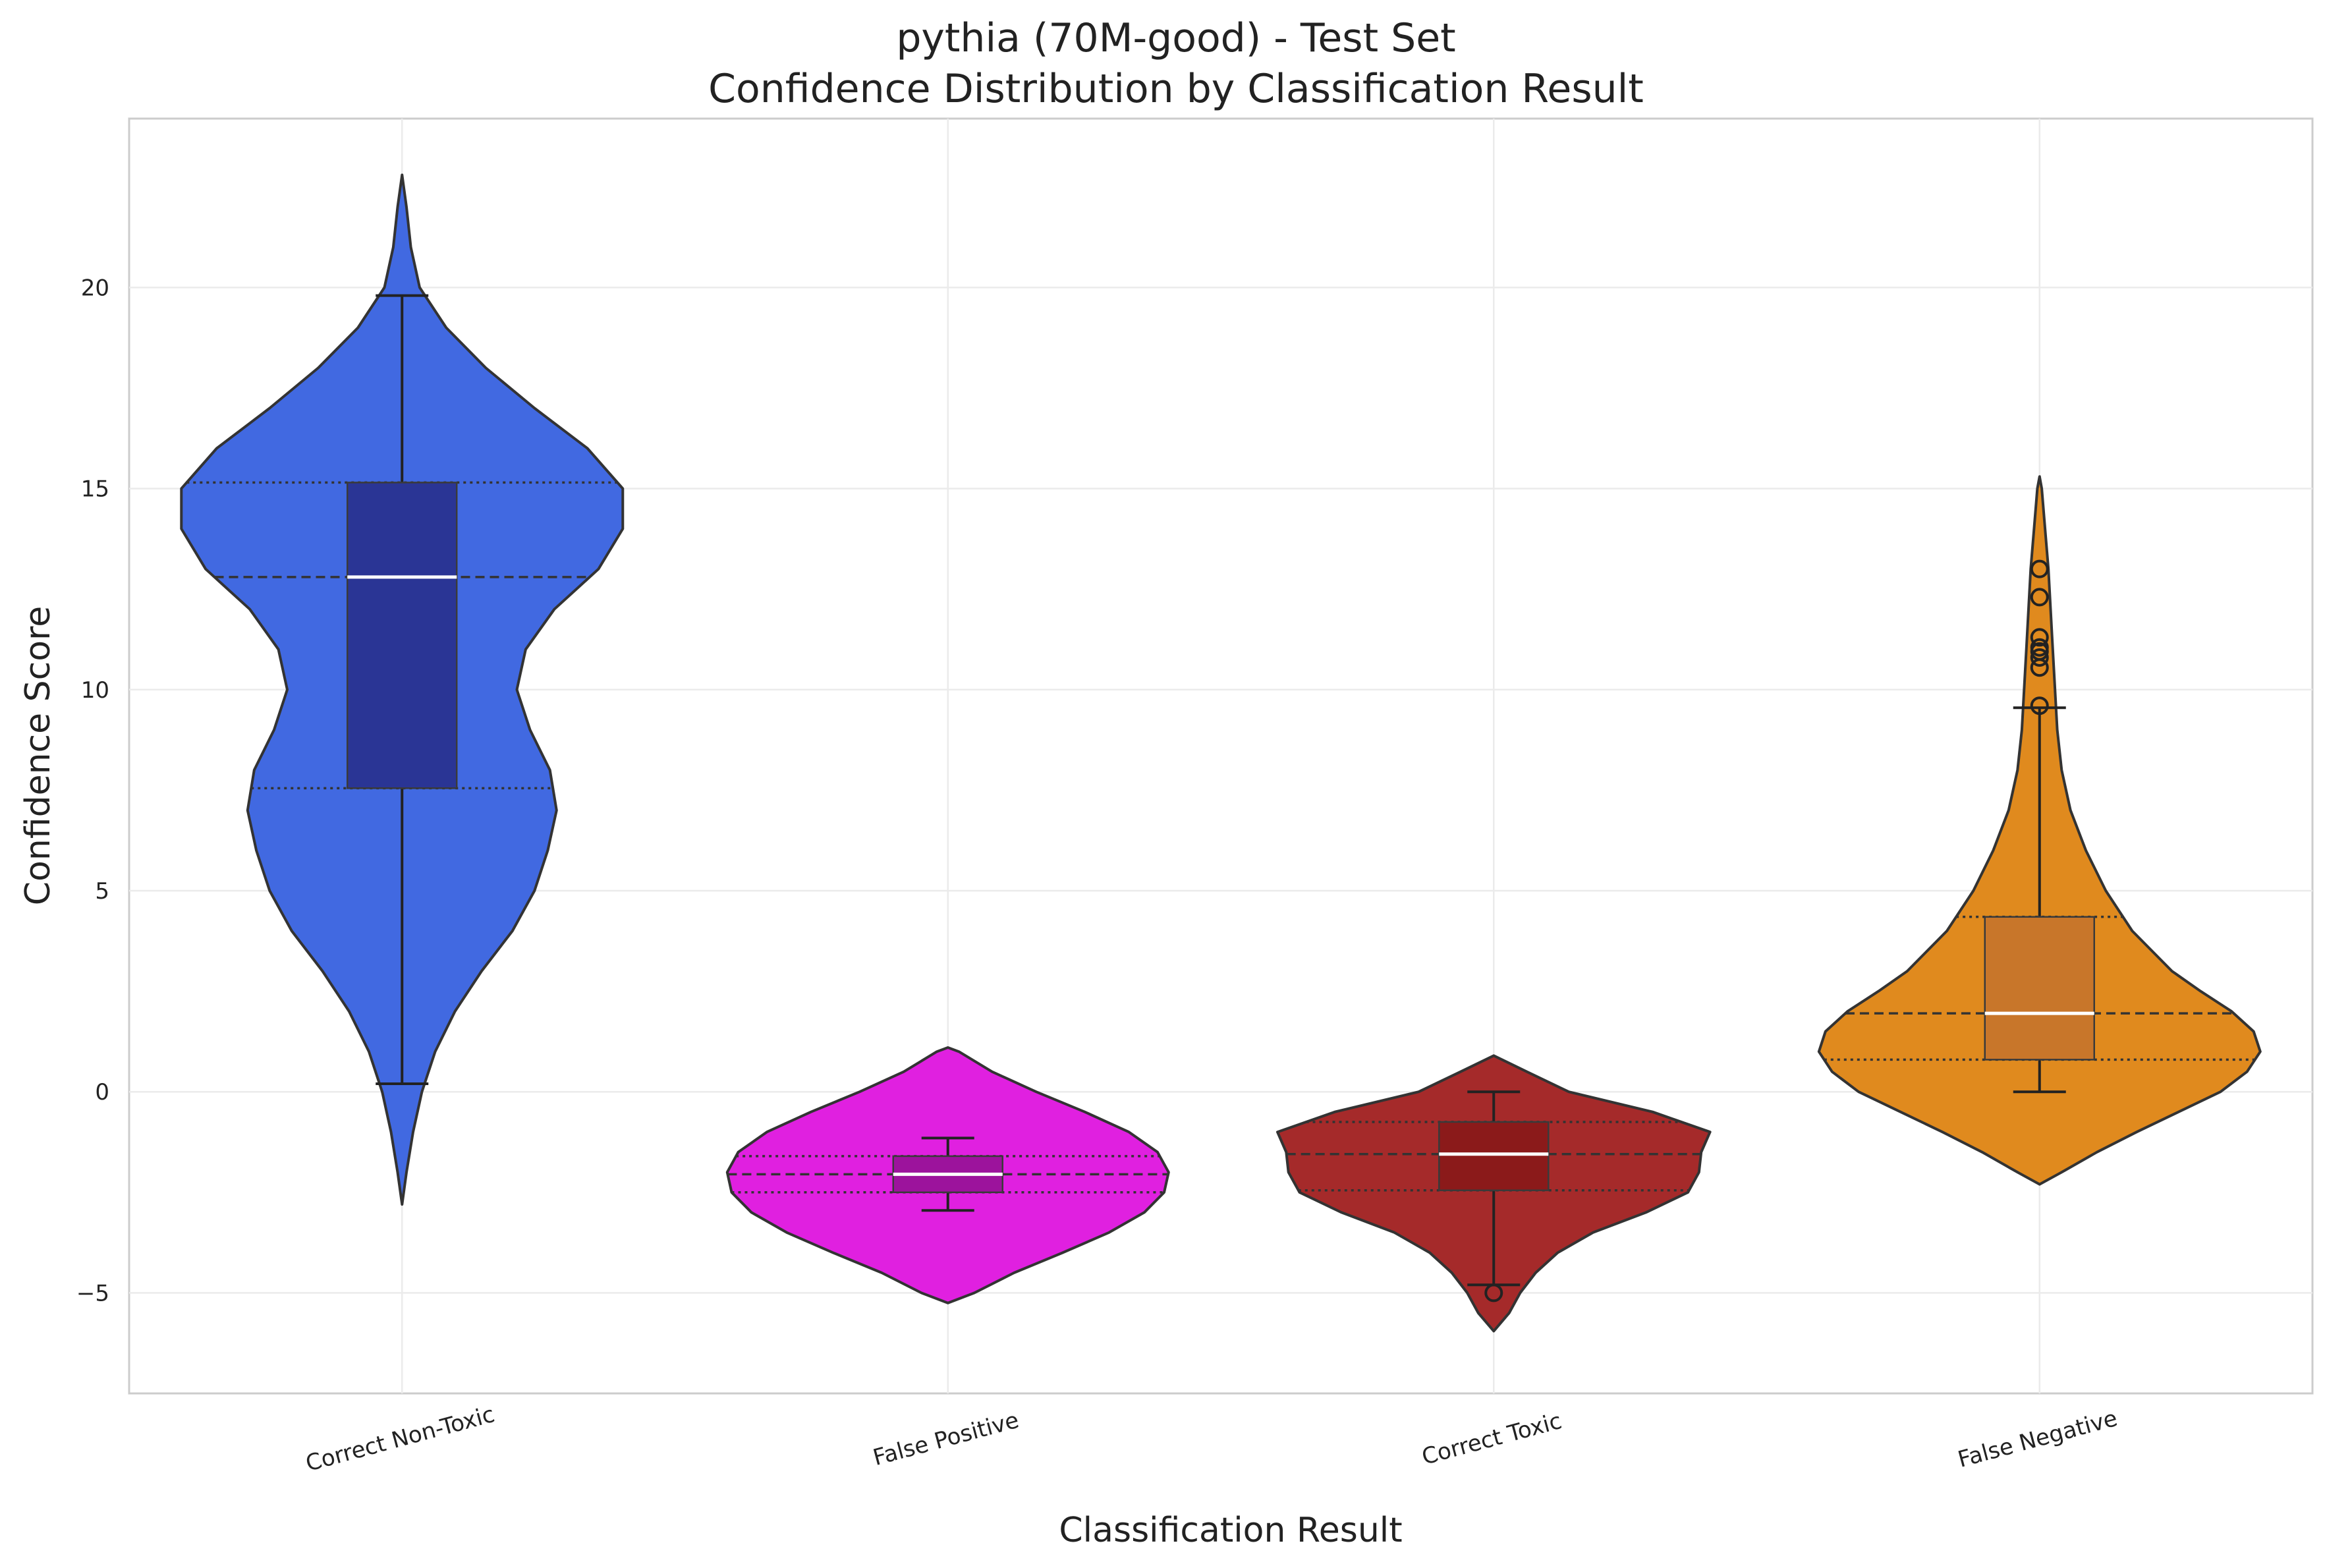  I want to click on y-axis-ticks: −5 0 5 10 15 20, so click(92, 790).